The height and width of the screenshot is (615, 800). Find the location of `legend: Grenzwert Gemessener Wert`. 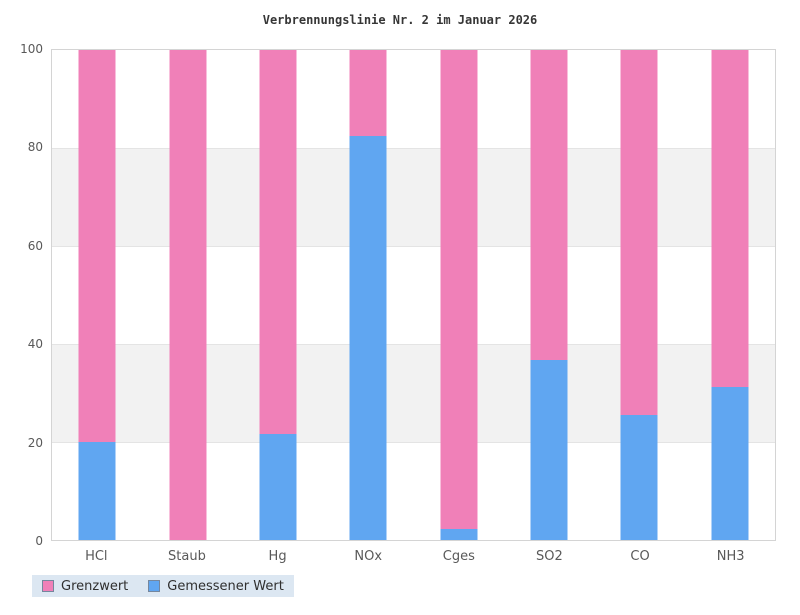

legend: Grenzwert Gemessener Wert is located at coordinates (163, 586).